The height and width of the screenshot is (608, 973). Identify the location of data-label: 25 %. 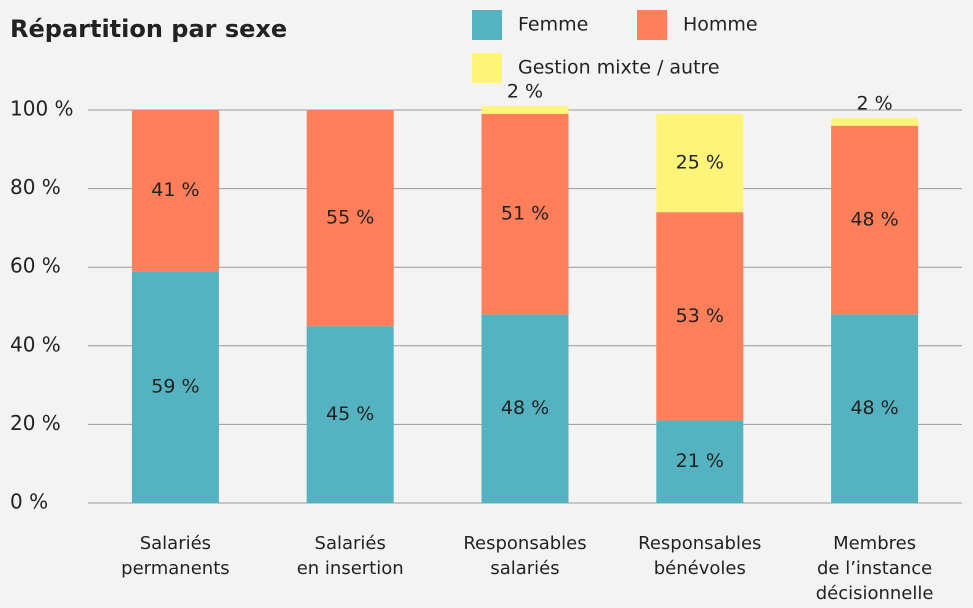
(700, 163).